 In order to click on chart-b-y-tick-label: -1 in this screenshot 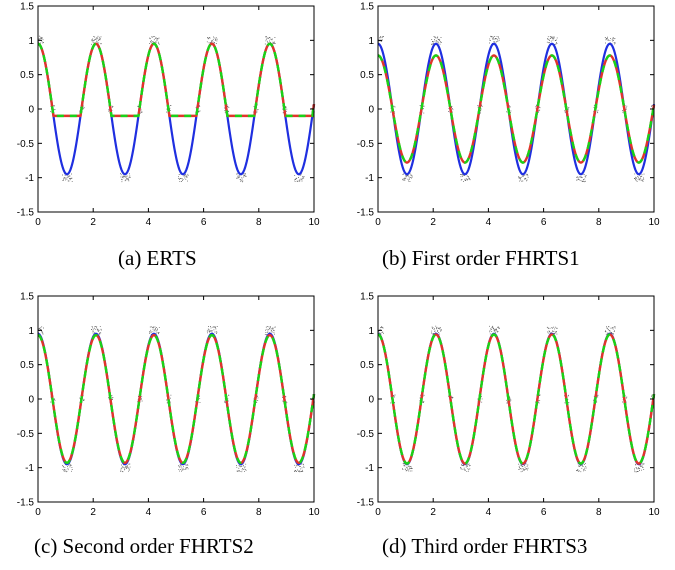, I will do `click(369, 178)`.